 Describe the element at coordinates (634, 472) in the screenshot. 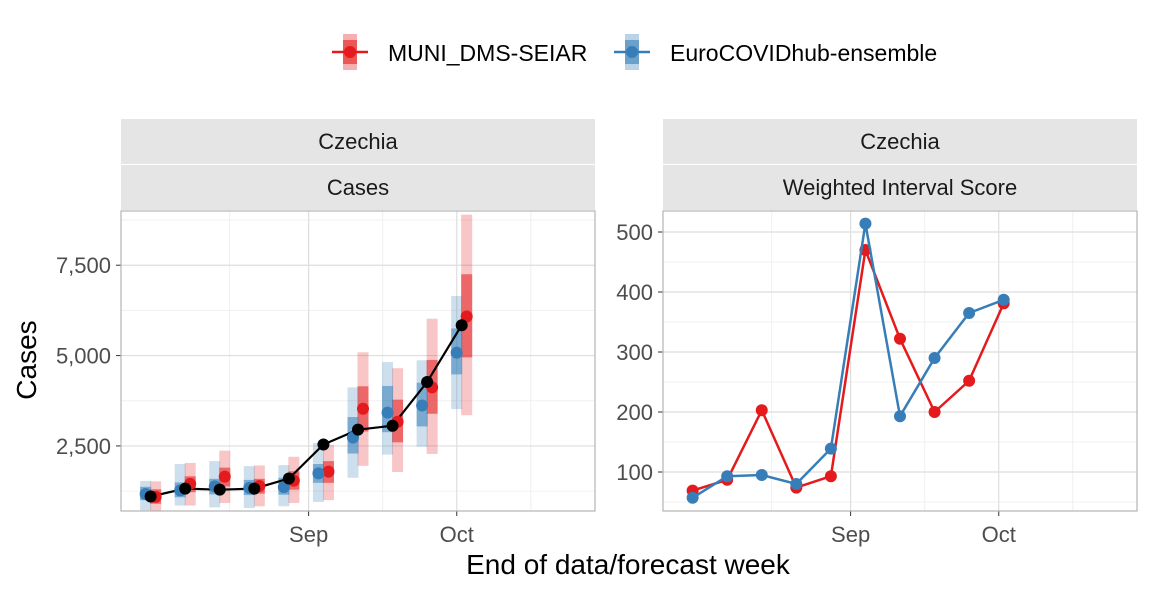

I see `y-tick-label: 100` at that location.